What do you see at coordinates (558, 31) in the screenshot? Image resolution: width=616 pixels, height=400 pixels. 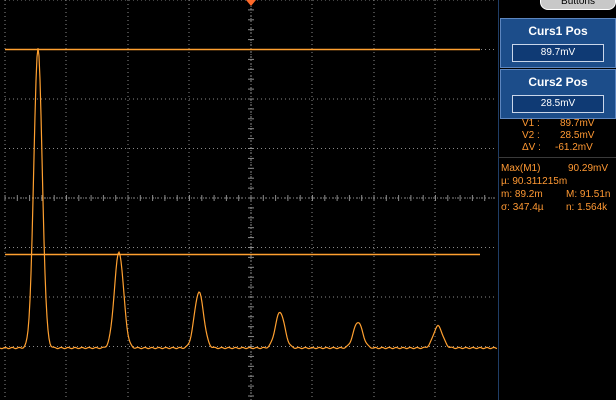 I see `curs1-pos-title: Curs1 Pos` at bounding box center [558, 31].